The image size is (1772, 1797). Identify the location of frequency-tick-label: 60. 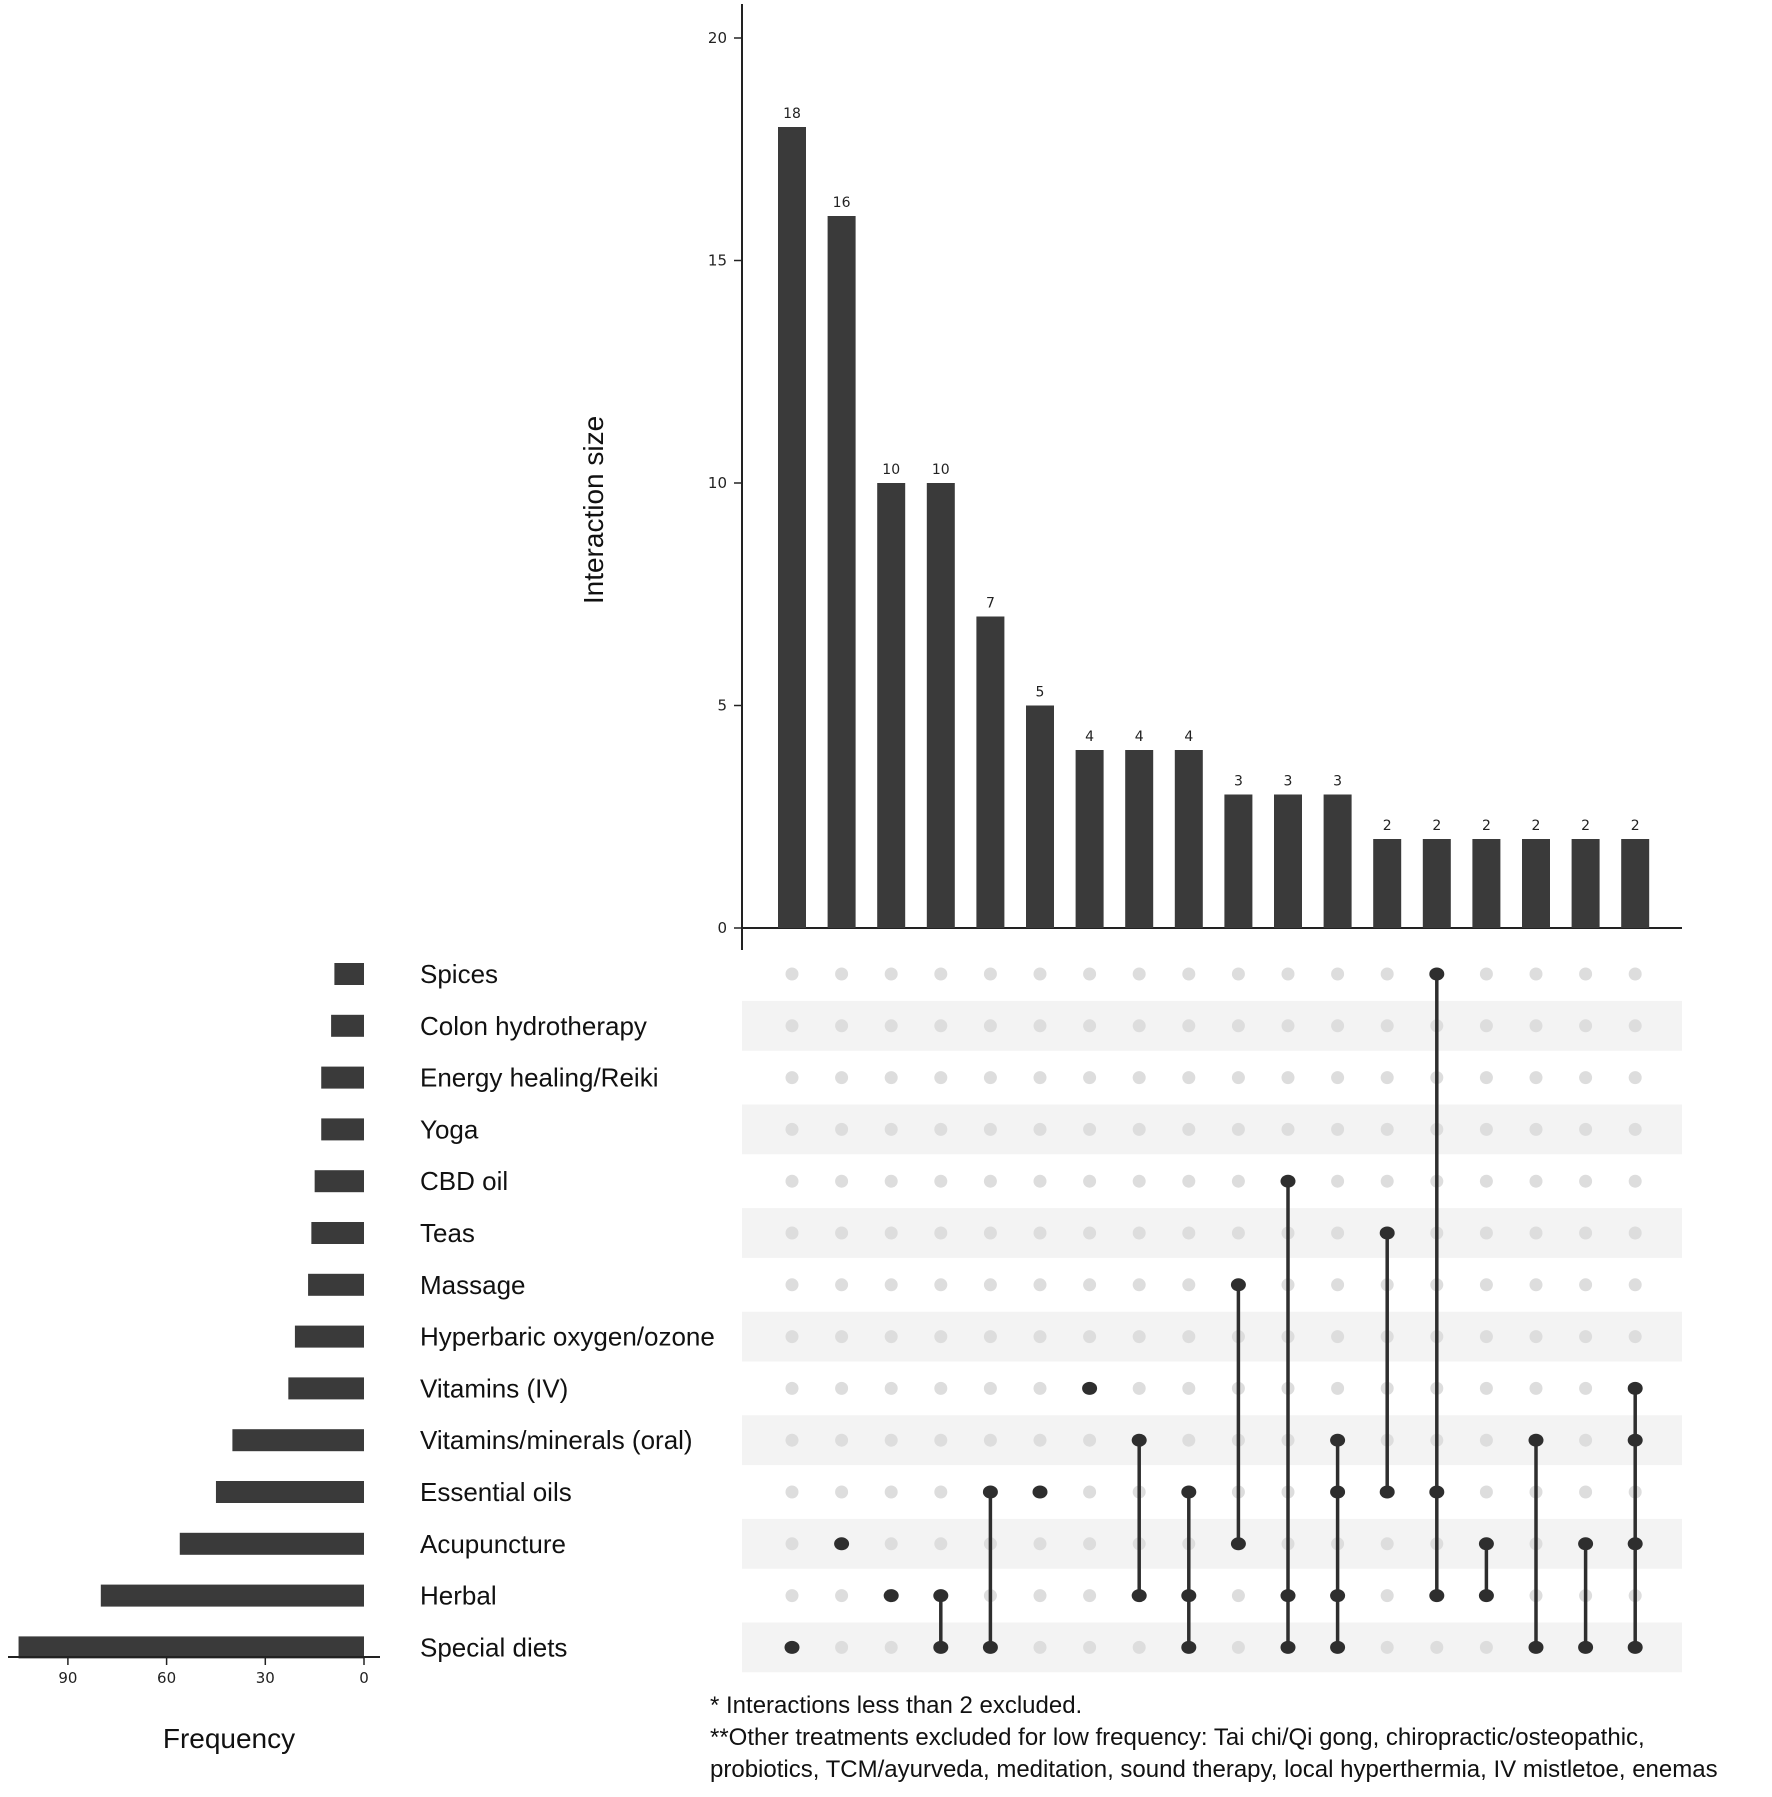
(166, 1678).